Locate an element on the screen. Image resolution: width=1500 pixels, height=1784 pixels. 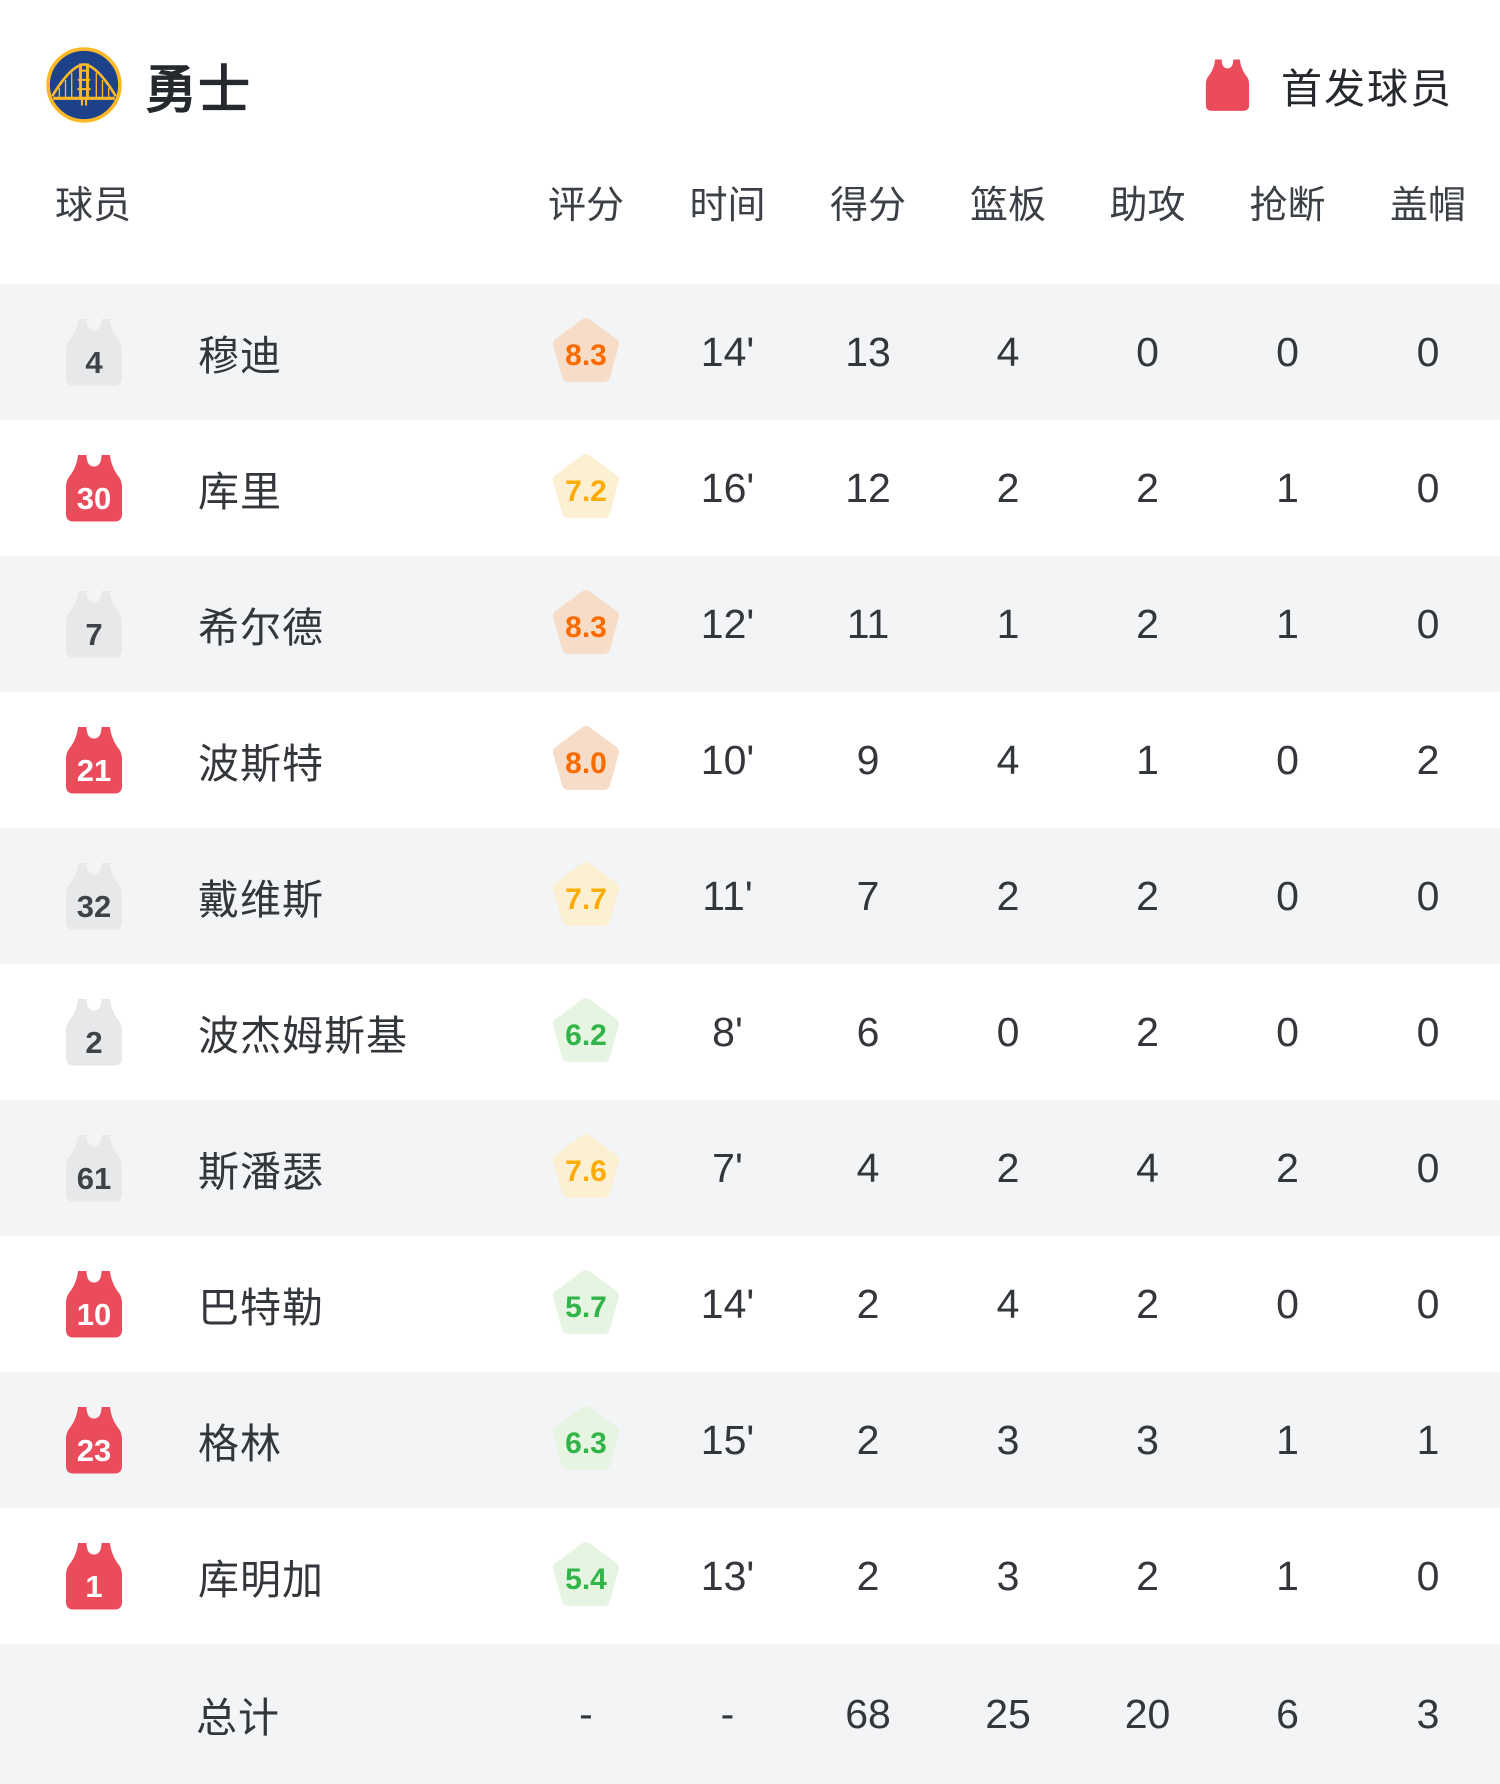
jersey-number: 10 is located at coordinates (94, 1314).